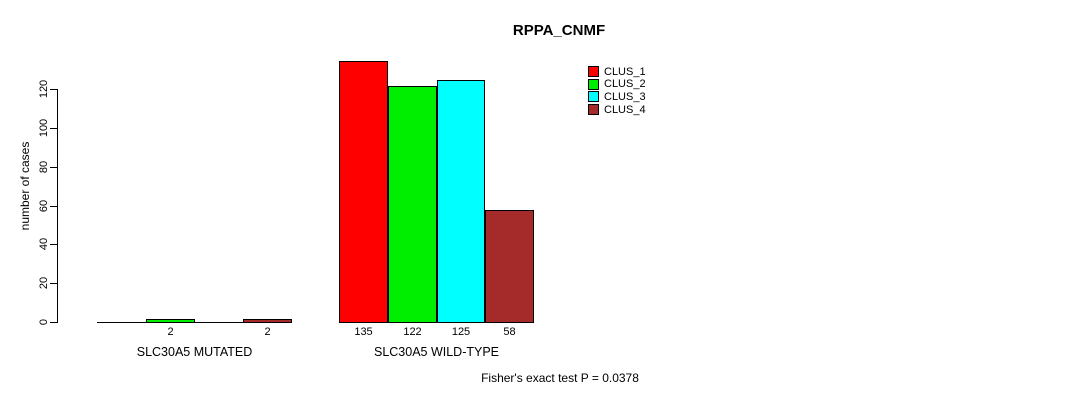 The image size is (1090, 400). I want to click on bar-value-label: 58, so click(509, 332).